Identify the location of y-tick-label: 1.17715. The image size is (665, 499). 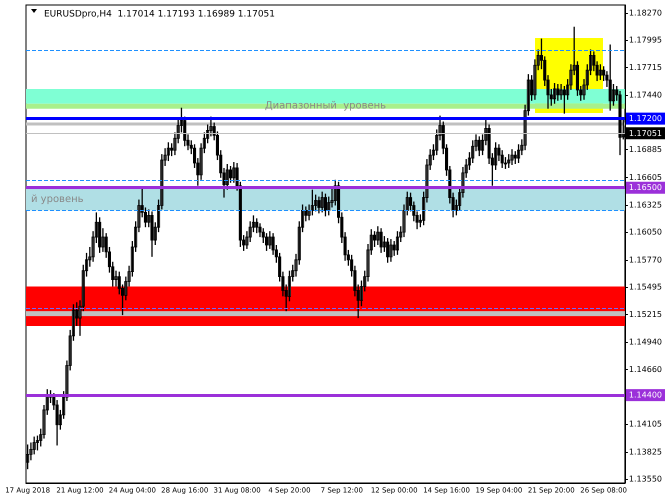
(645, 67).